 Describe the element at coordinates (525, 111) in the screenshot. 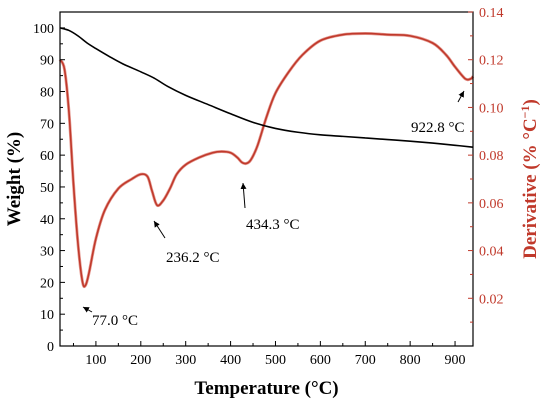

I see `y-axis-right-title-sup: −1` at that location.